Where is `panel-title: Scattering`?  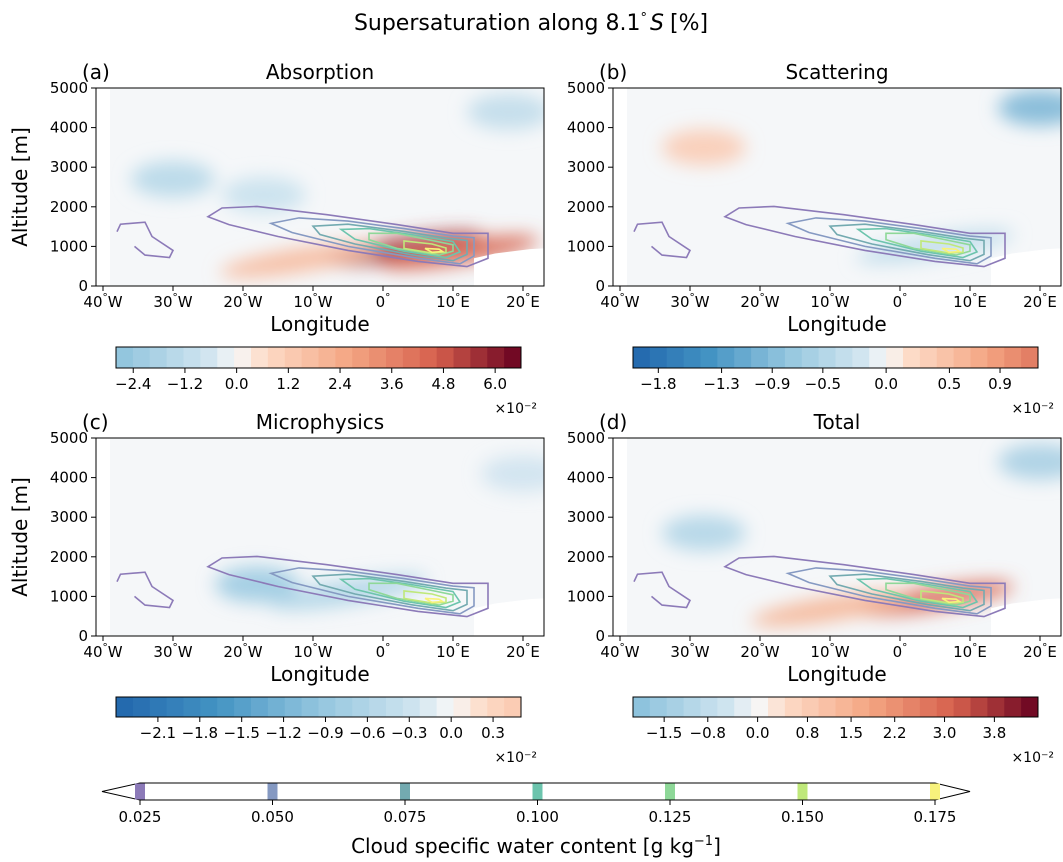 panel-title: Scattering is located at coordinates (836, 72).